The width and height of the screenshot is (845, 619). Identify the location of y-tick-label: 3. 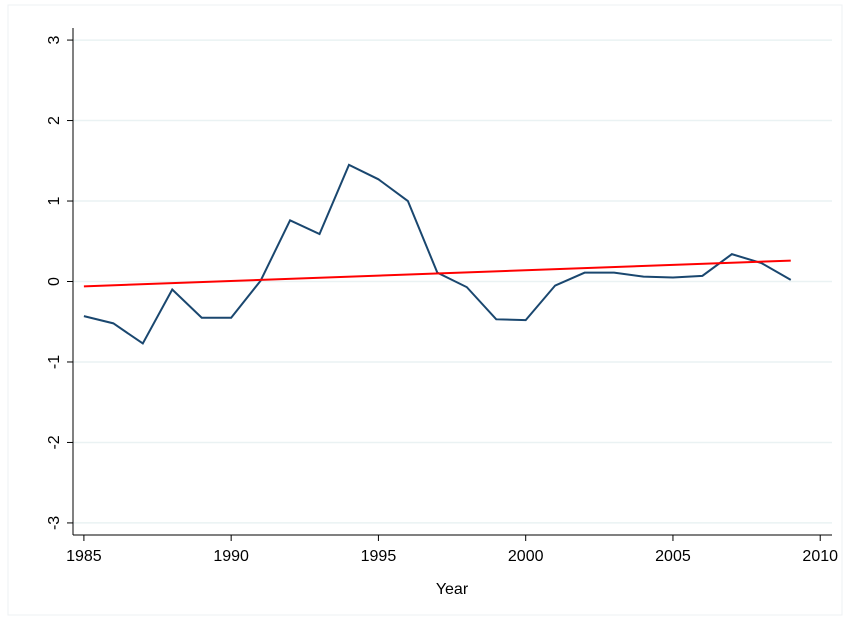
(54, 40).